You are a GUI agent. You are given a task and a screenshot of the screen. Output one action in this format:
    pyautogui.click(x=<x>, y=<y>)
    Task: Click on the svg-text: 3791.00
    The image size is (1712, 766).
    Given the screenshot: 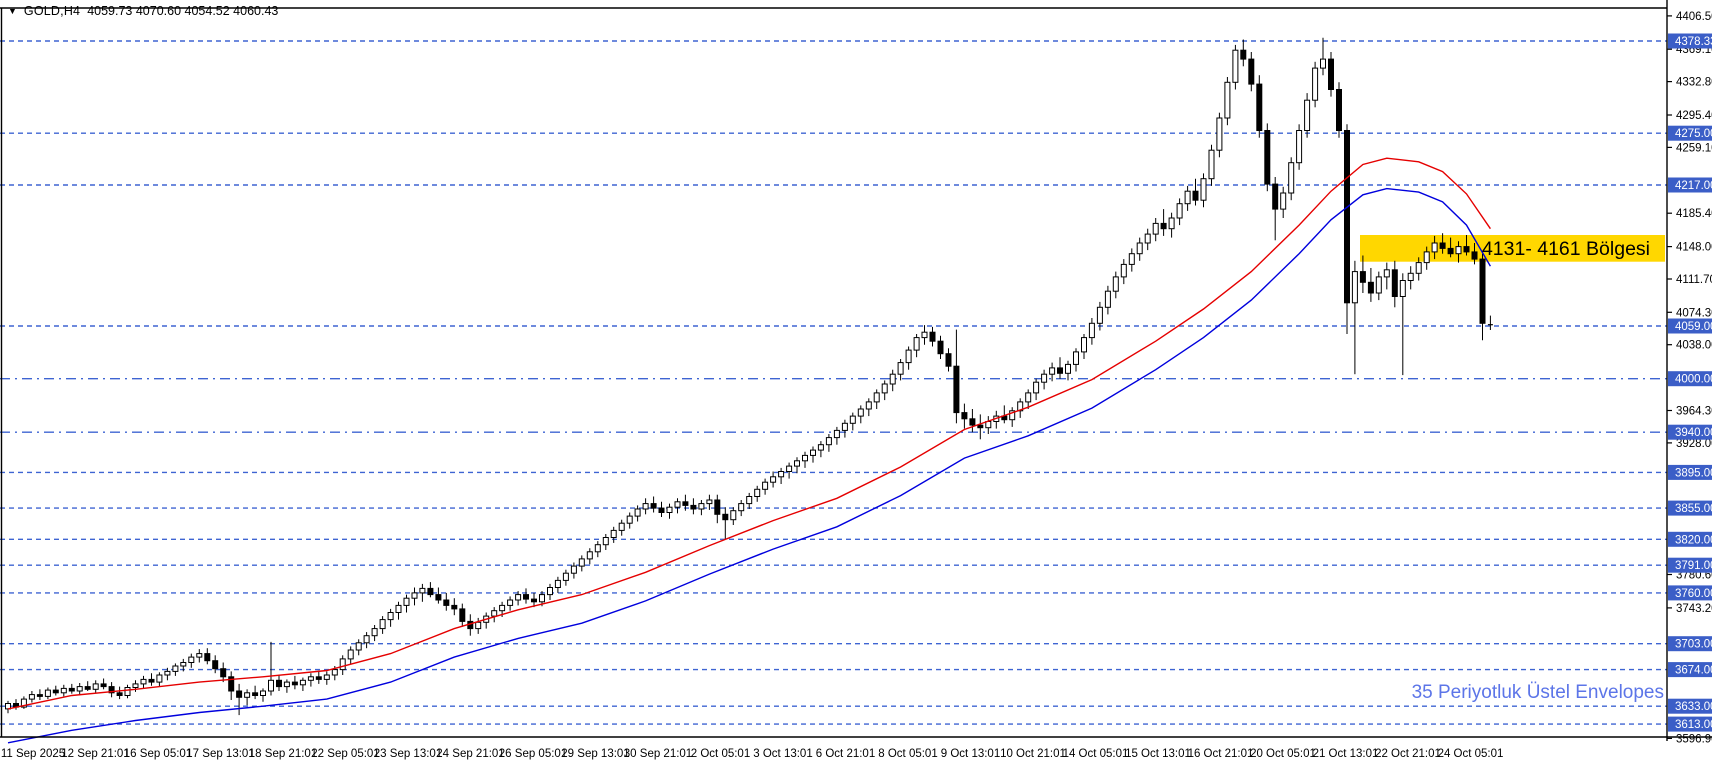 What is the action you would take?
    pyautogui.click(x=1693, y=566)
    